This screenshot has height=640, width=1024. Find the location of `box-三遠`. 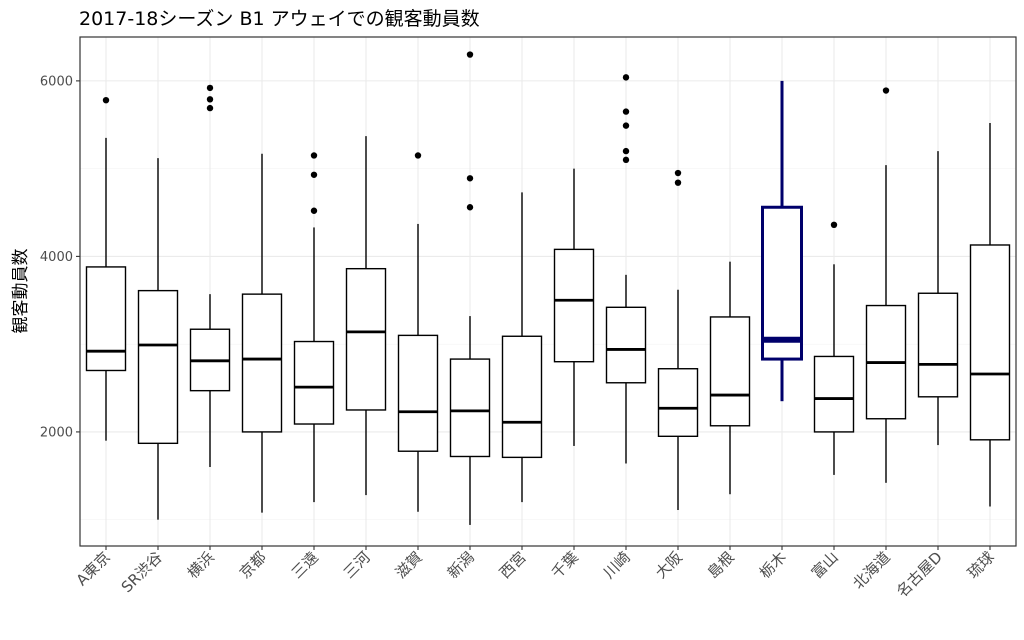

box-三遠 is located at coordinates (314, 327).